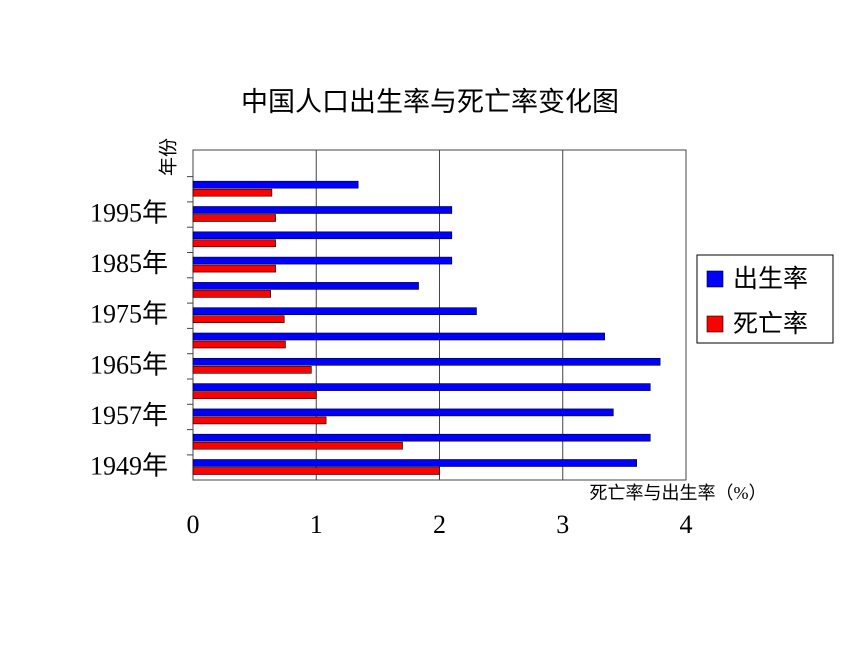 The width and height of the screenshot is (860, 645). What do you see at coordinates (316, 524) in the screenshot?
I see `x-tick-label: 1` at bounding box center [316, 524].